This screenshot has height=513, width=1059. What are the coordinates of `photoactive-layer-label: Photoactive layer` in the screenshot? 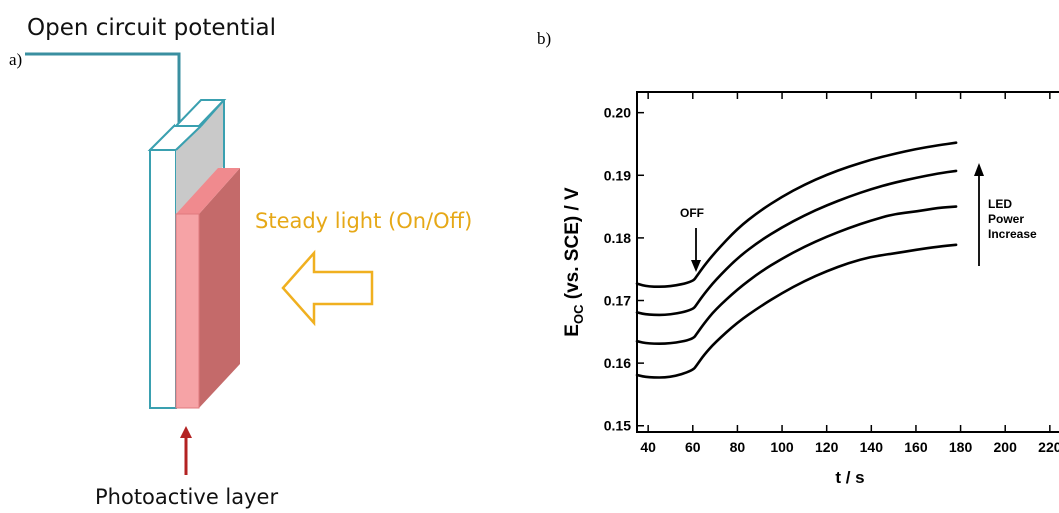 It's located at (186, 497).